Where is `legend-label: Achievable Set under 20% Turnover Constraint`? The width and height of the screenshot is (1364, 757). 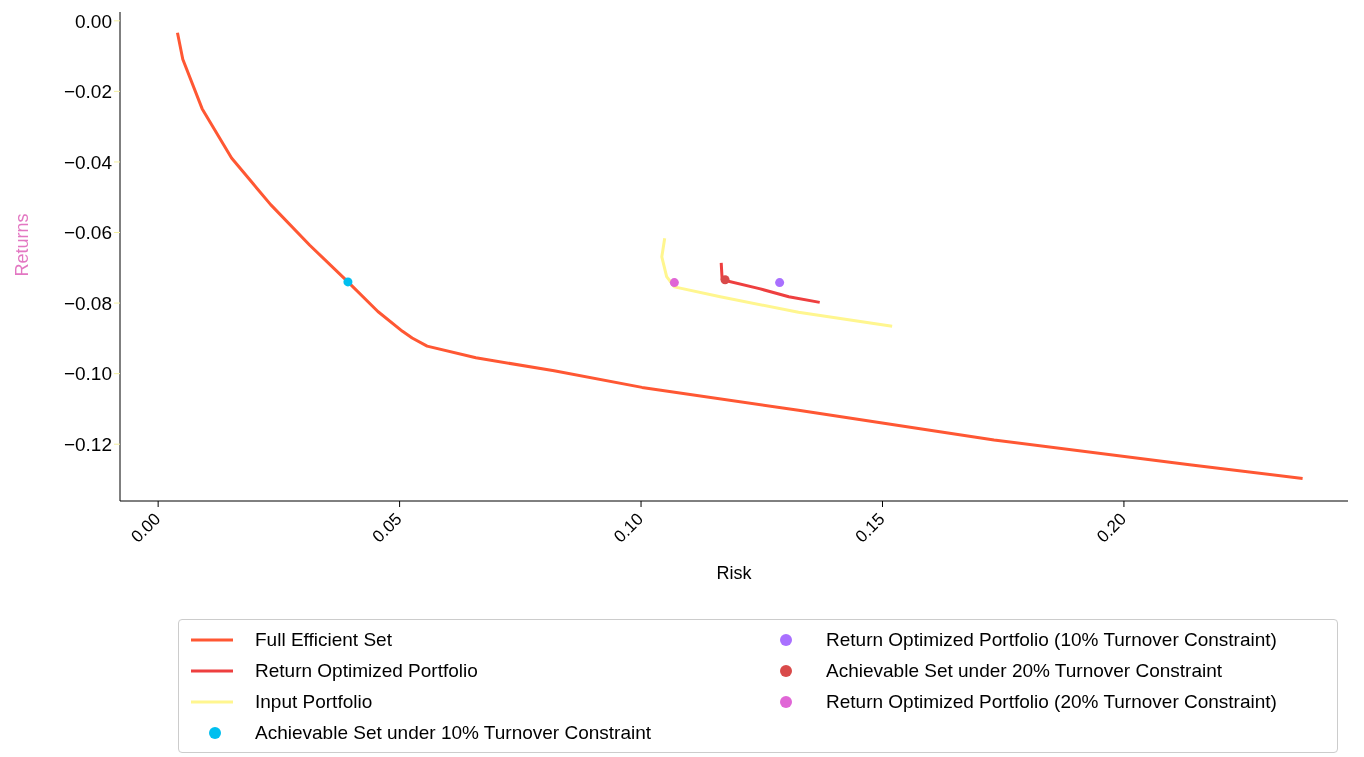
legend-label: Achievable Set under 20% Turnover Constraint is located at coordinates (1024, 670).